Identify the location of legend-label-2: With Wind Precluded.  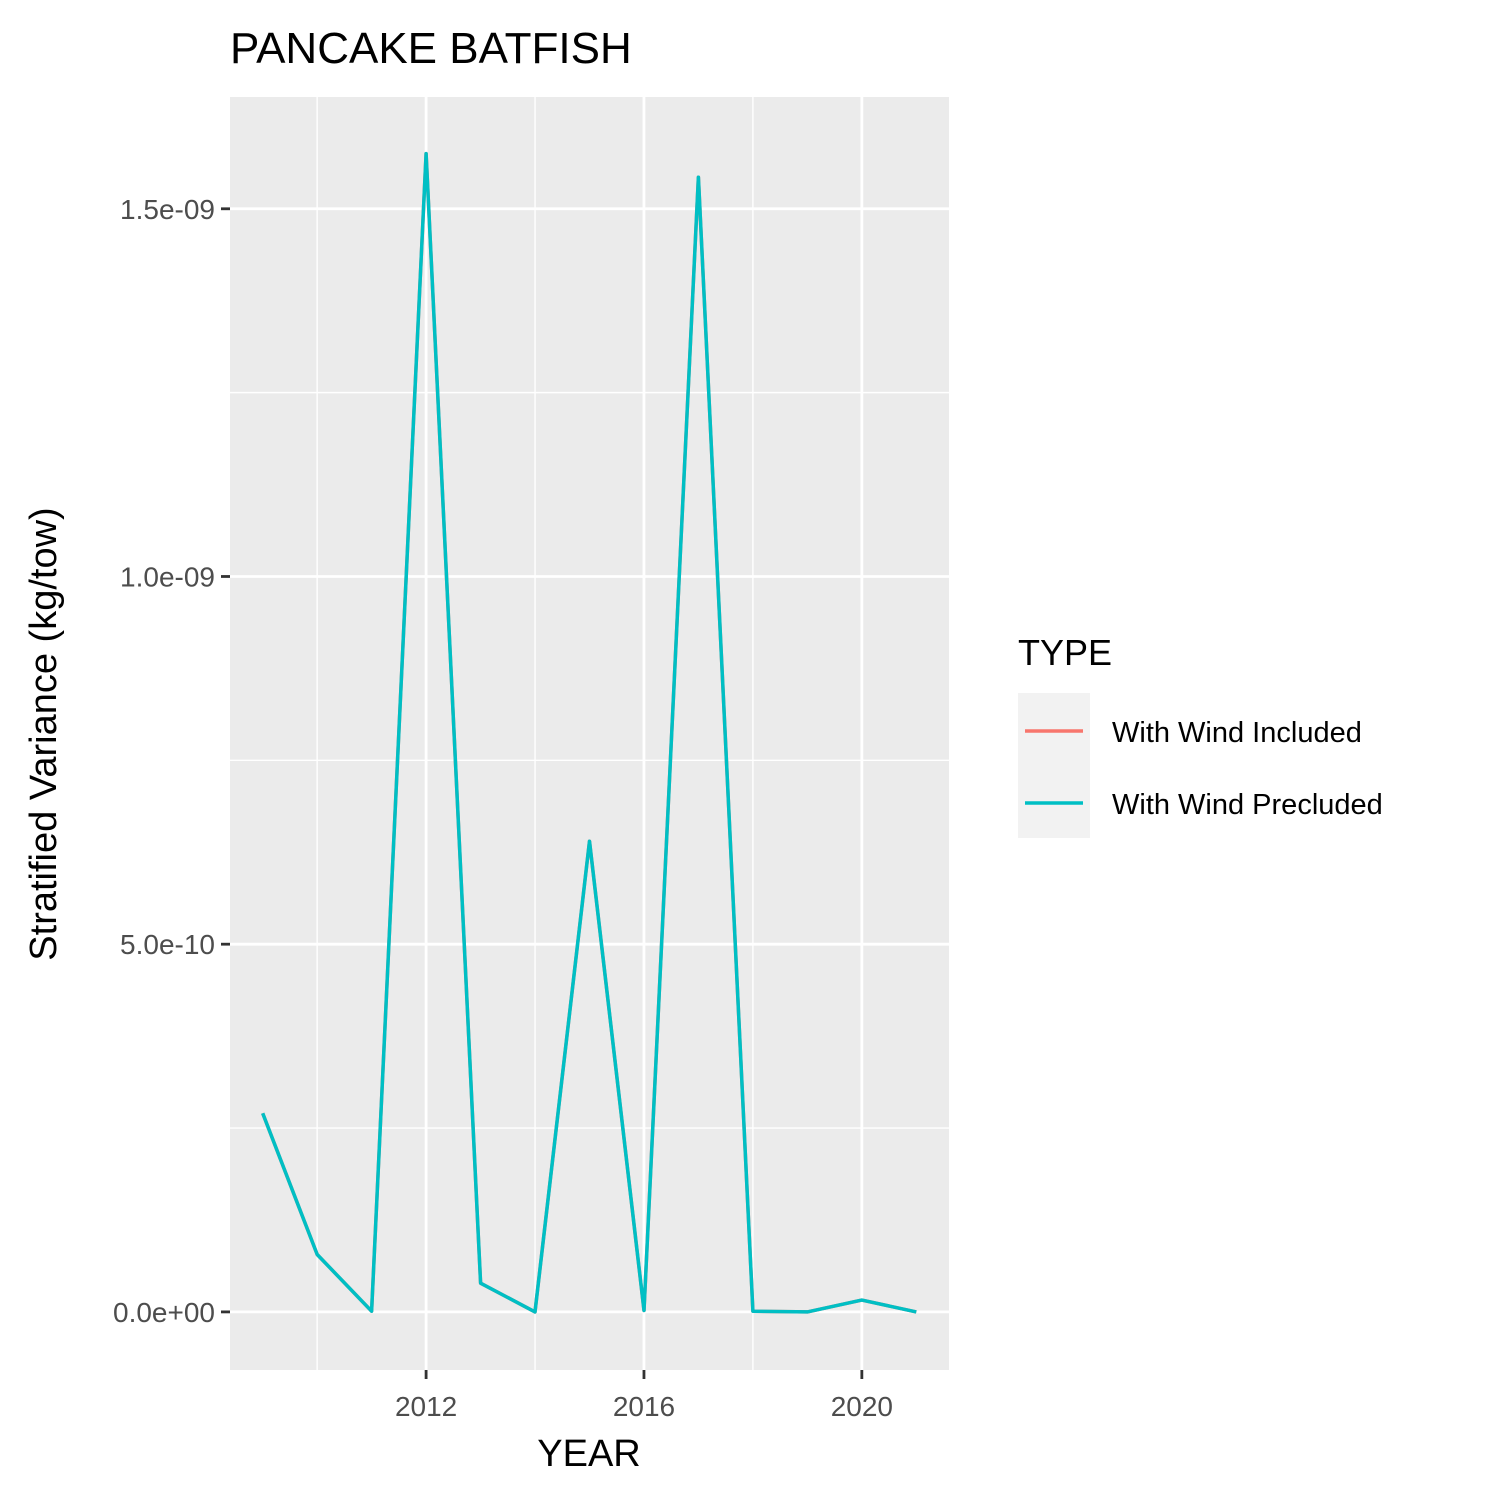
(1247, 805).